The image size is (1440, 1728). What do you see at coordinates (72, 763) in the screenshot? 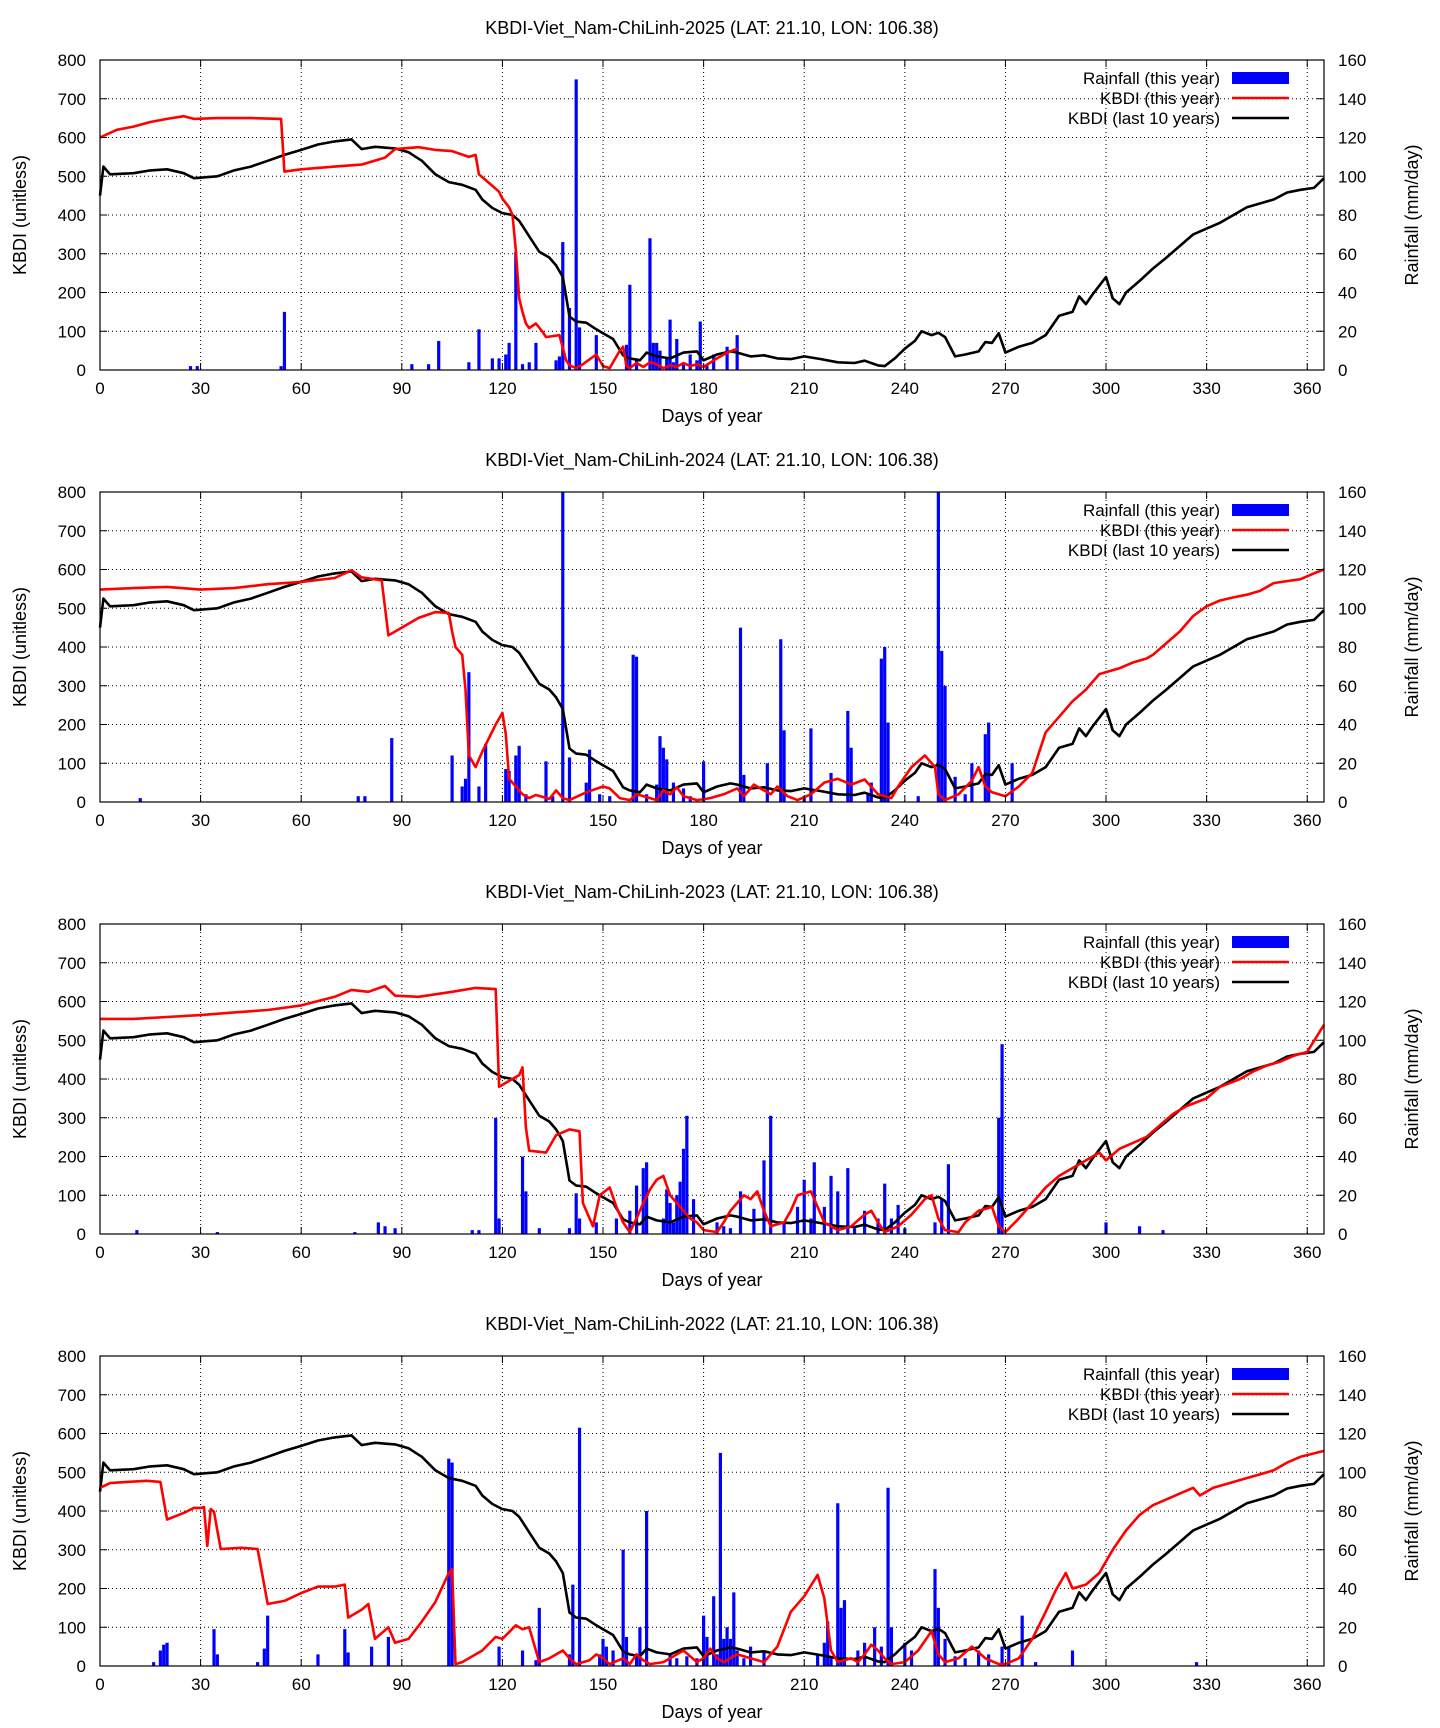
I see `y-tick-label: 100` at bounding box center [72, 763].